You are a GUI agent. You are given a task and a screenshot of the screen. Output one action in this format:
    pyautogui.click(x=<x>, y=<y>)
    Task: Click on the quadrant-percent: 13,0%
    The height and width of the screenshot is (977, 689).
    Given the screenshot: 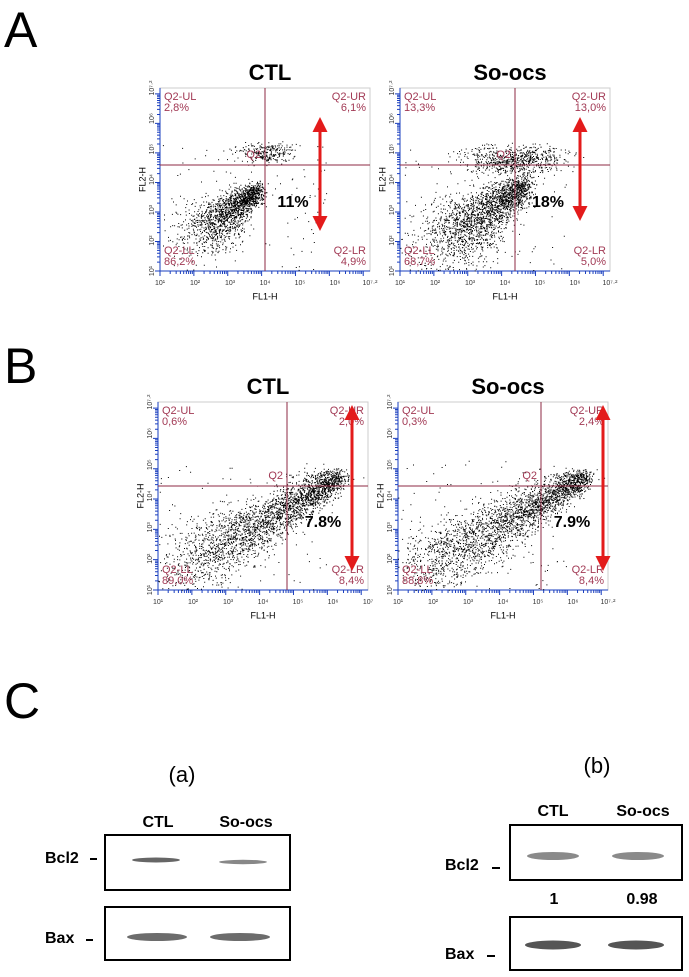 What is the action you would take?
    pyautogui.click(x=590, y=108)
    